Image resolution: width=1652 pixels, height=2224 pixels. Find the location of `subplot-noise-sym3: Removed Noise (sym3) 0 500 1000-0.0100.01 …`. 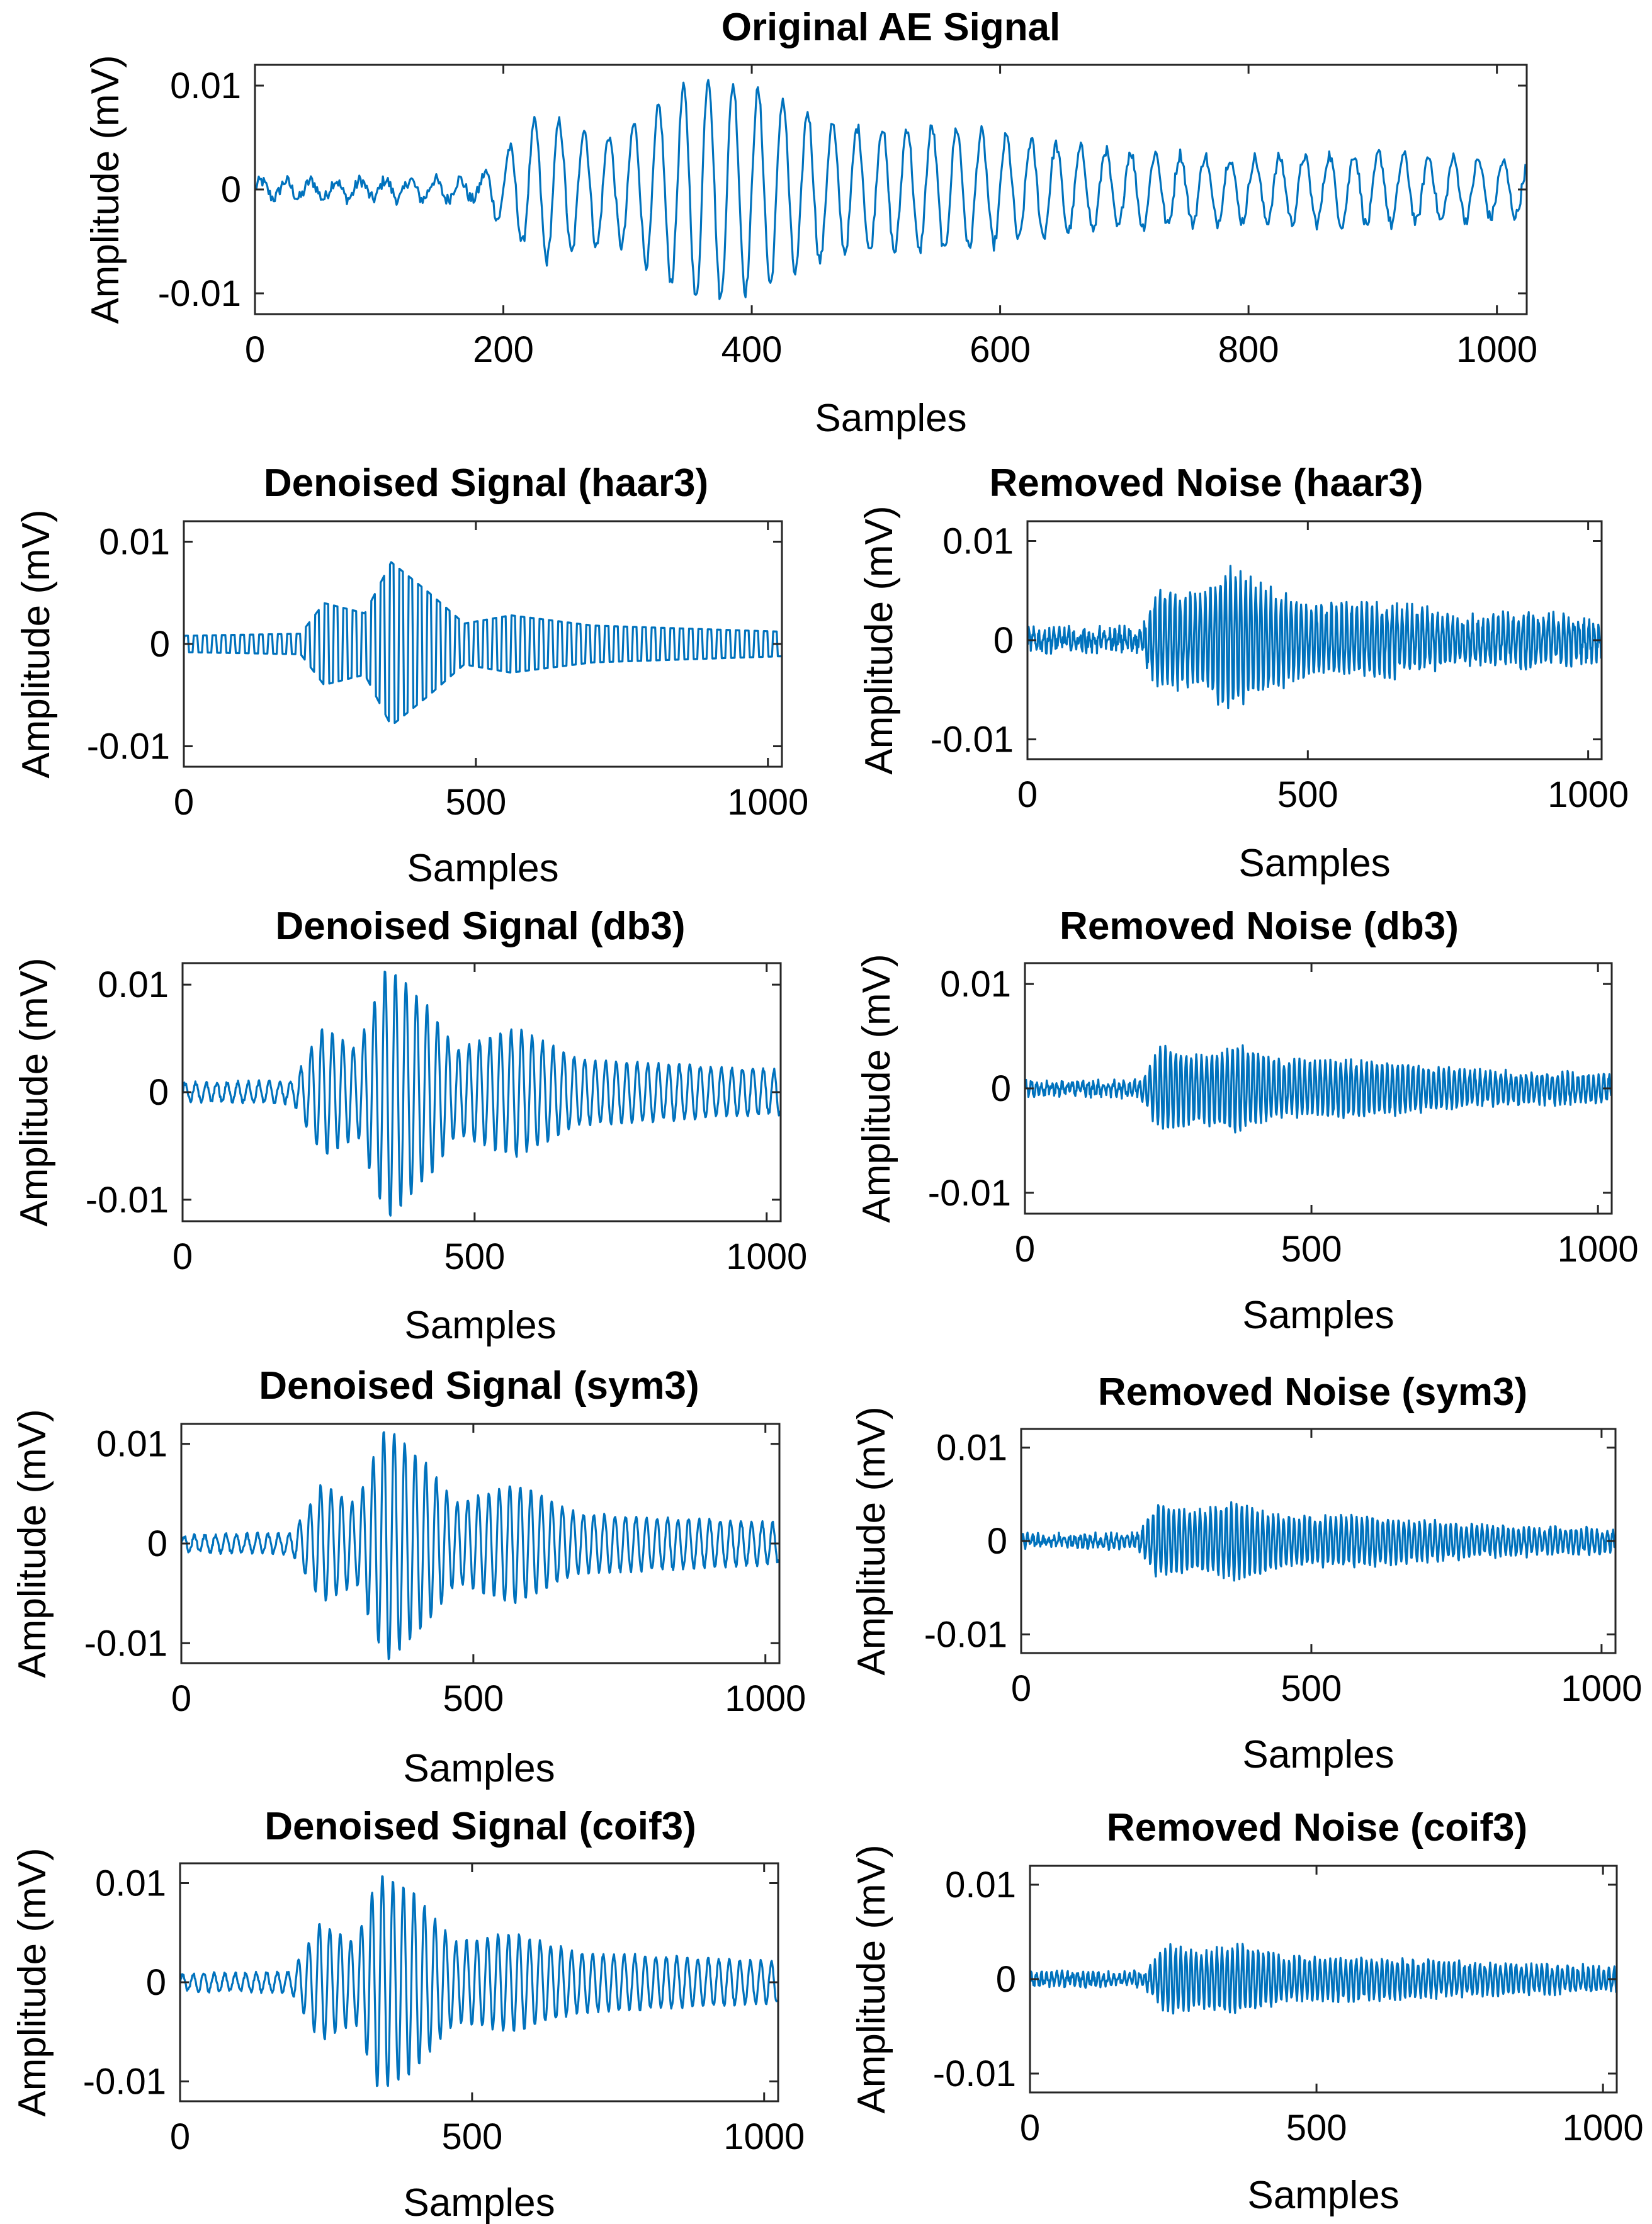

subplot-noise-sym3: Removed Noise (sym3) 0 500 1000-0.0100.01 … is located at coordinates (1246, 1573).